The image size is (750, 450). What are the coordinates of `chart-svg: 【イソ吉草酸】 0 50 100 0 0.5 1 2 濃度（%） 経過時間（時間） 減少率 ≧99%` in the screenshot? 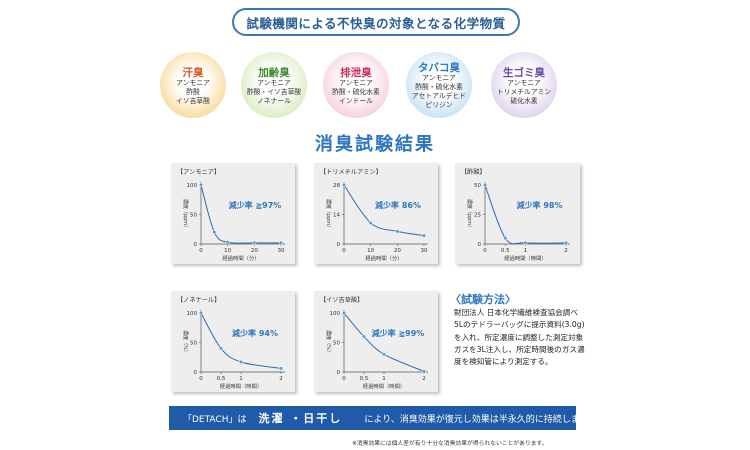 It's located at (374, 343).